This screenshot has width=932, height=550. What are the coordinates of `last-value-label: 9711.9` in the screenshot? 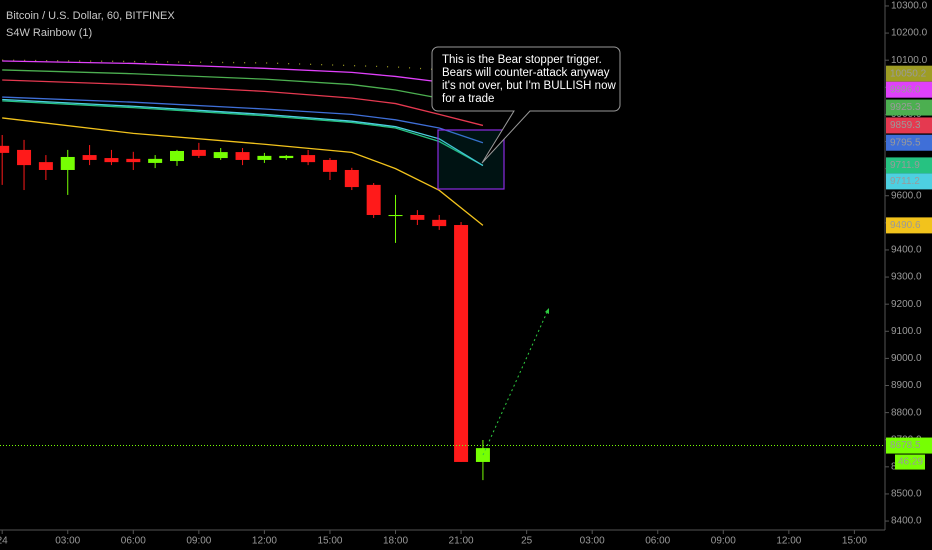 It's located at (905, 165).